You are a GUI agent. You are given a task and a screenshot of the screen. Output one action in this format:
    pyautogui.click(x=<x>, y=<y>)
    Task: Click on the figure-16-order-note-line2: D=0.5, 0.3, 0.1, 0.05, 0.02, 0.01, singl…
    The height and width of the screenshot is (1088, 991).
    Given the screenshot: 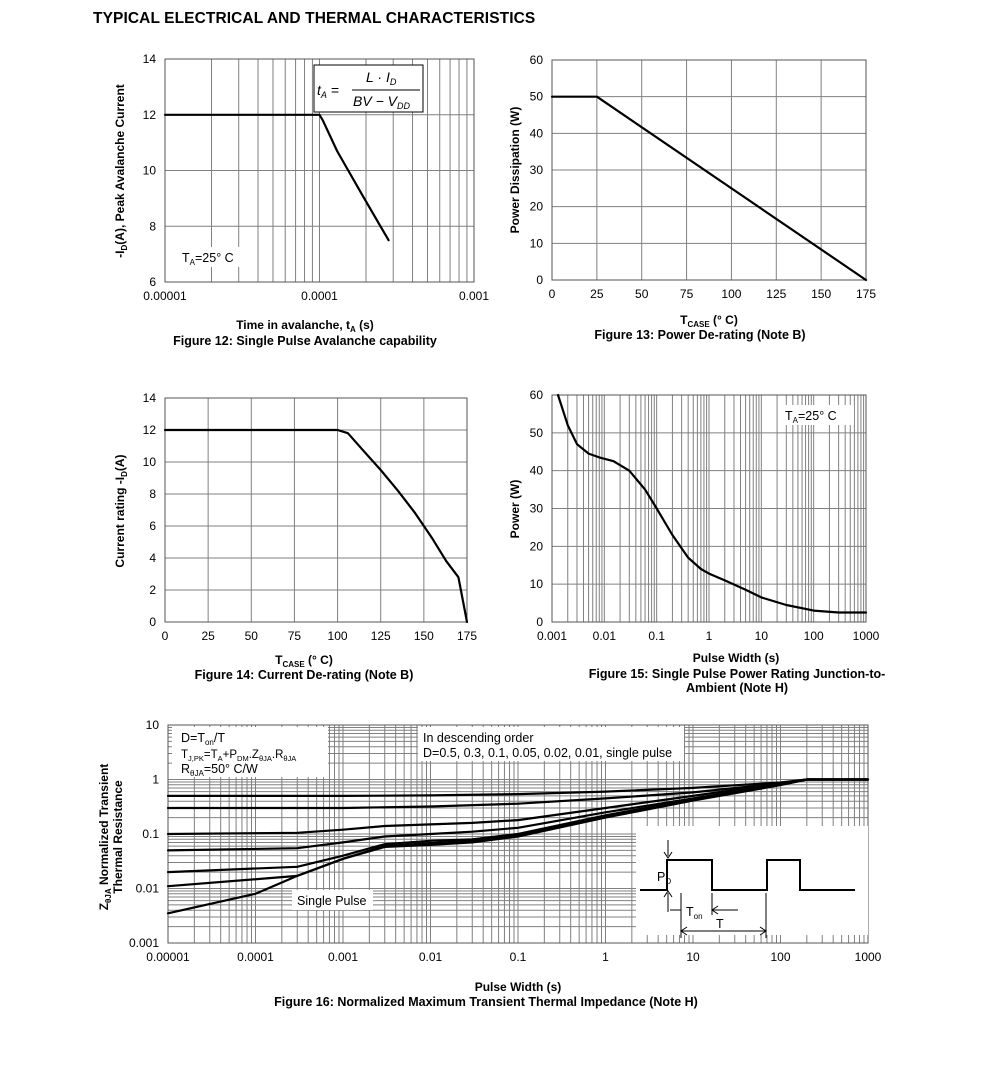 What is the action you would take?
    pyautogui.click(x=547, y=753)
    